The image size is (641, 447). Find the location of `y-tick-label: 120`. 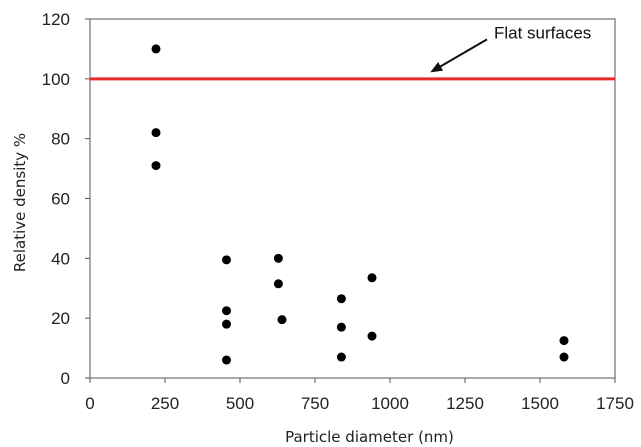

y-tick-label: 120 is located at coordinates (56, 19).